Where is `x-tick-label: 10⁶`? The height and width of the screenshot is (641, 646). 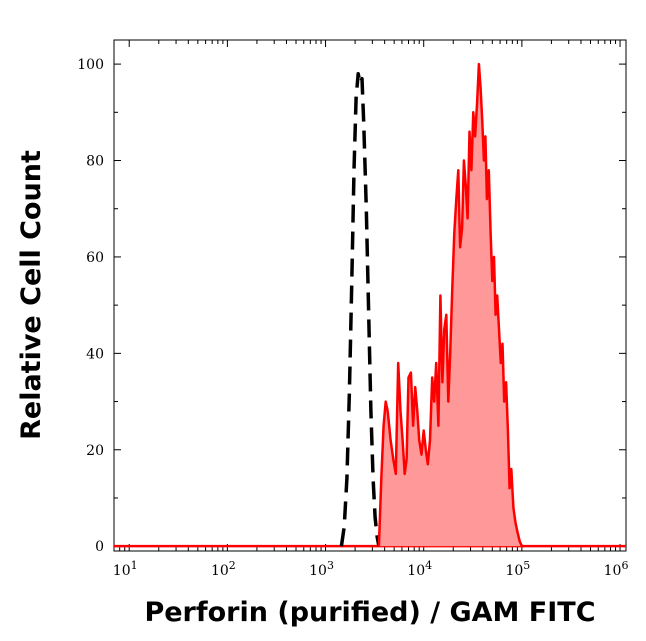 x-tick-label: 10⁶ is located at coordinates (616, 569).